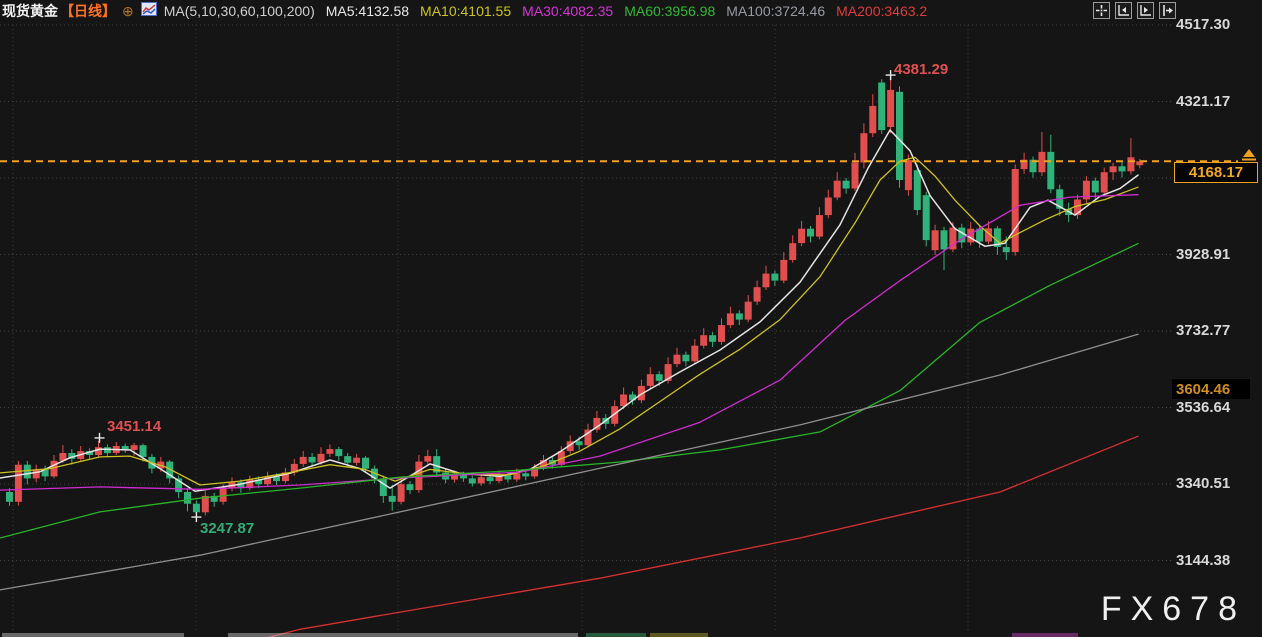 This screenshot has width=1262, height=637. What do you see at coordinates (148, 11) in the screenshot?
I see `chart-style-icon` at bounding box center [148, 11].